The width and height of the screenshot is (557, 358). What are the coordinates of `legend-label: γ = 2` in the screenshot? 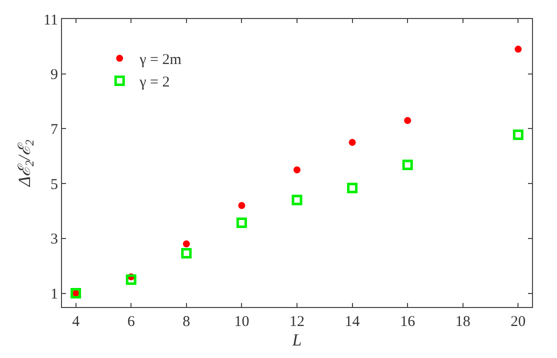 It's located at (154, 82).